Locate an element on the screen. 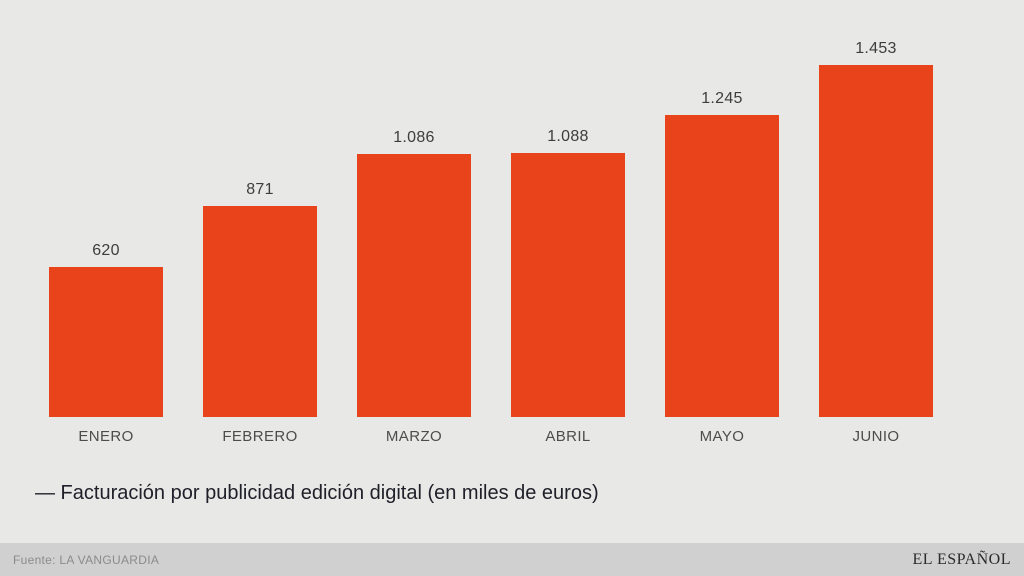  bar-column: 1.453 JUNIO is located at coordinates (876, 222).